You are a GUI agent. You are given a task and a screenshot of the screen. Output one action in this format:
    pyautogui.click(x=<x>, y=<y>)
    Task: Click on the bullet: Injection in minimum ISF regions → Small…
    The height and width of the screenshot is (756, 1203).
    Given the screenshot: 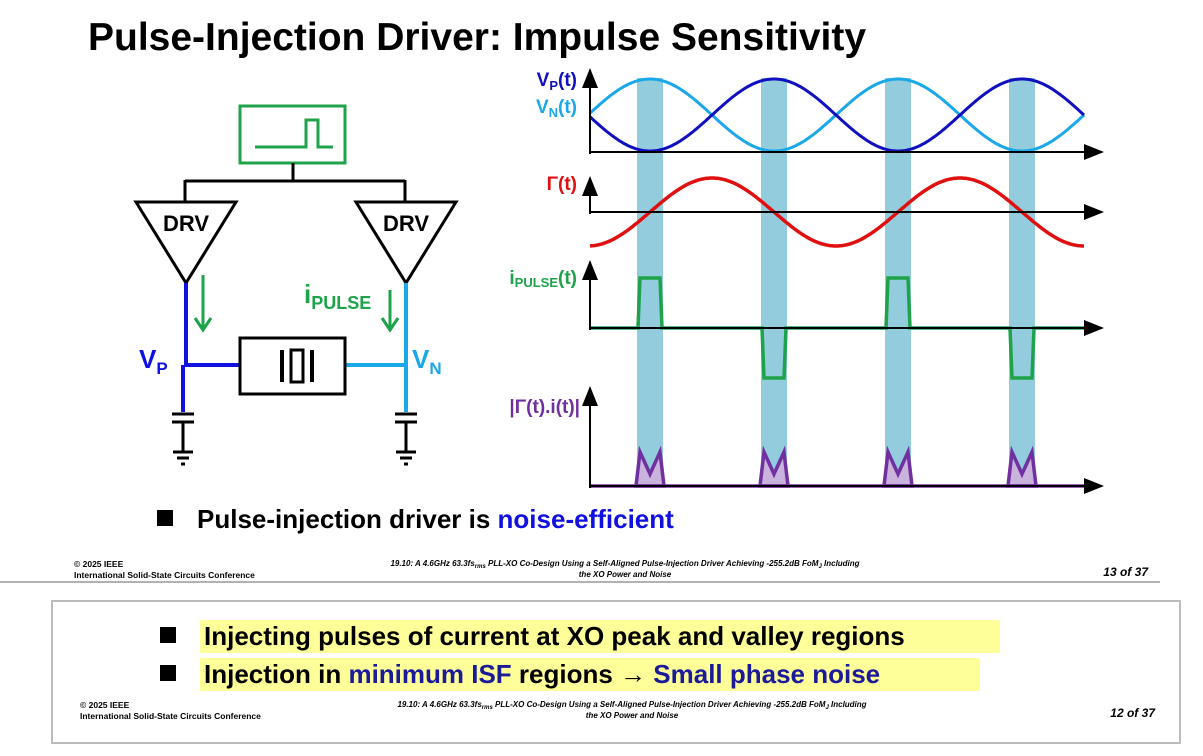 What is the action you would take?
    pyautogui.click(x=542, y=674)
    